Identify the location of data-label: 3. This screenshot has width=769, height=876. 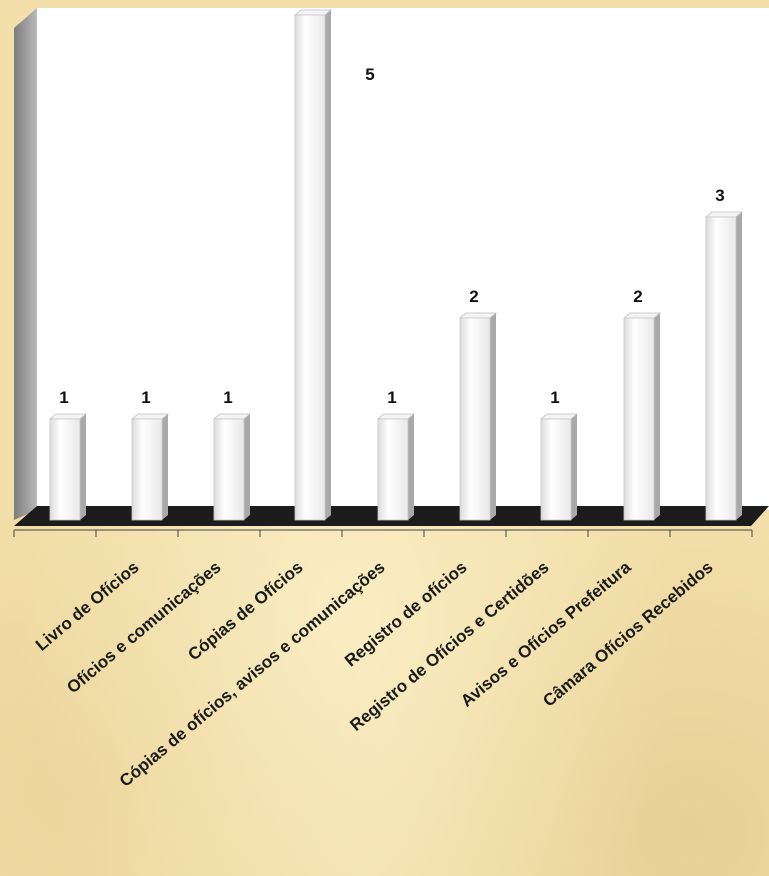
(719, 195).